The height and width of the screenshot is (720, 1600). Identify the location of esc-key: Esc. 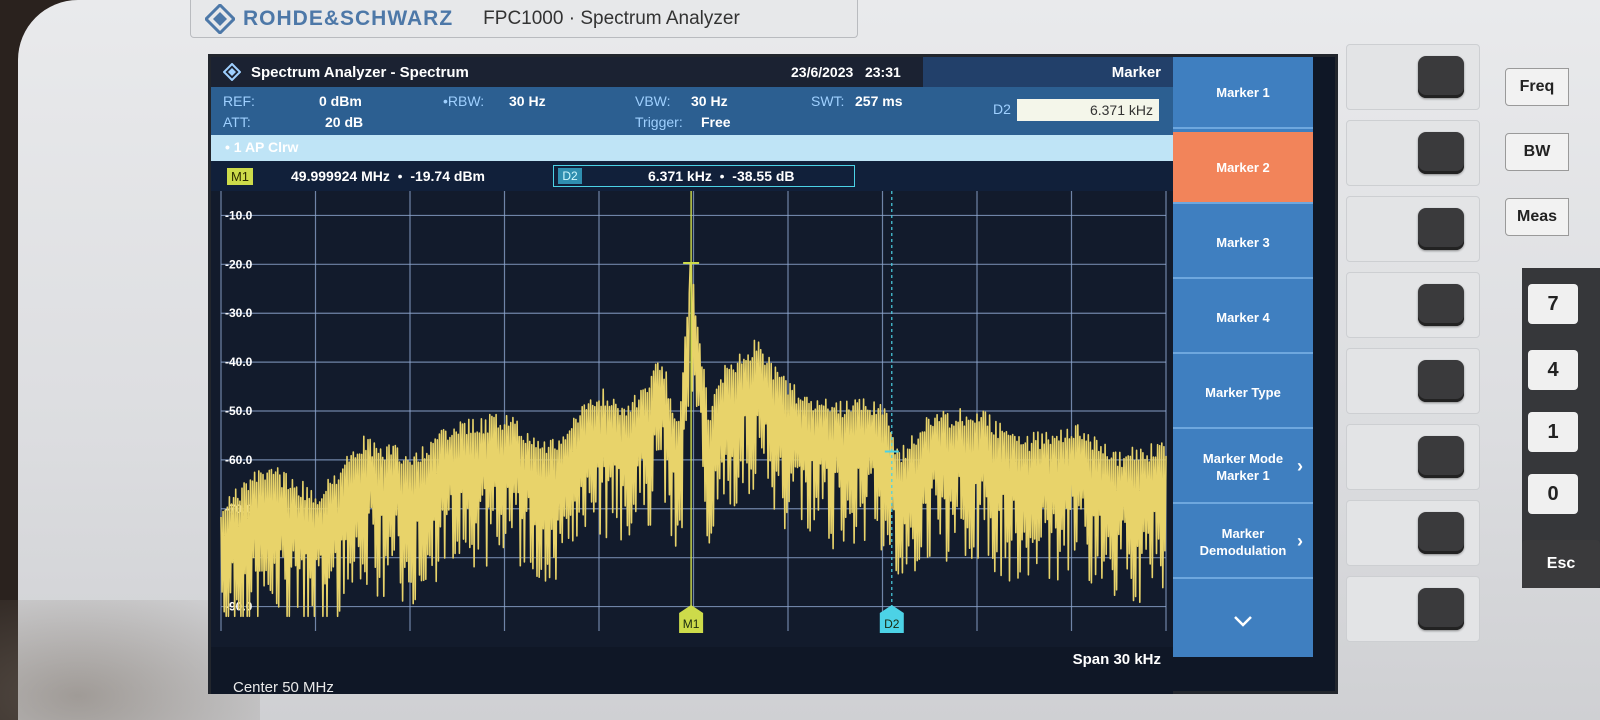
(1561, 564).